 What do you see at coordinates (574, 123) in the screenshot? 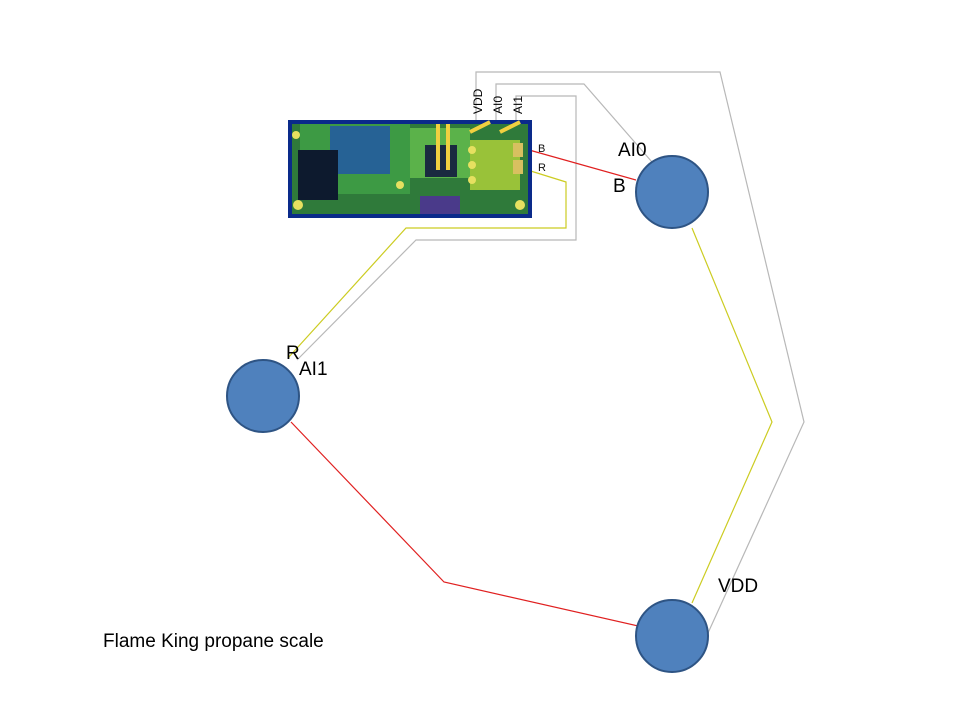
I see `wire-ai0-gray` at bounding box center [574, 123].